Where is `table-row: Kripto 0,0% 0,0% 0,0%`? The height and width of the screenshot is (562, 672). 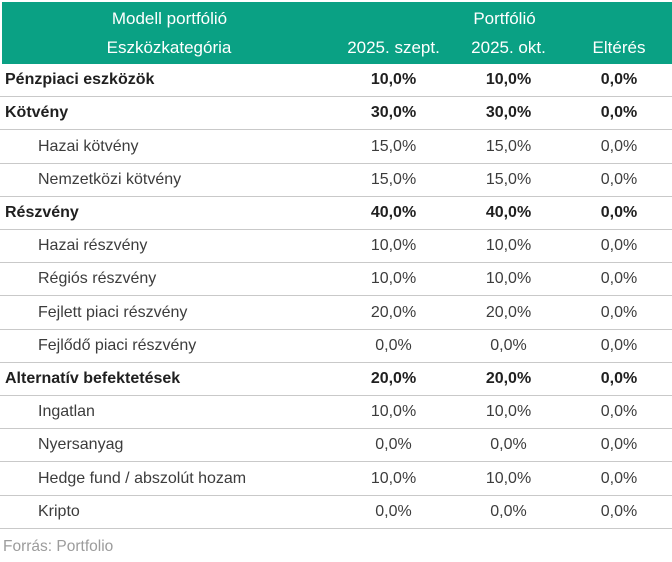 table-row: Kripto 0,0% 0,0% 0,0% is located at coordinates (336, 512).